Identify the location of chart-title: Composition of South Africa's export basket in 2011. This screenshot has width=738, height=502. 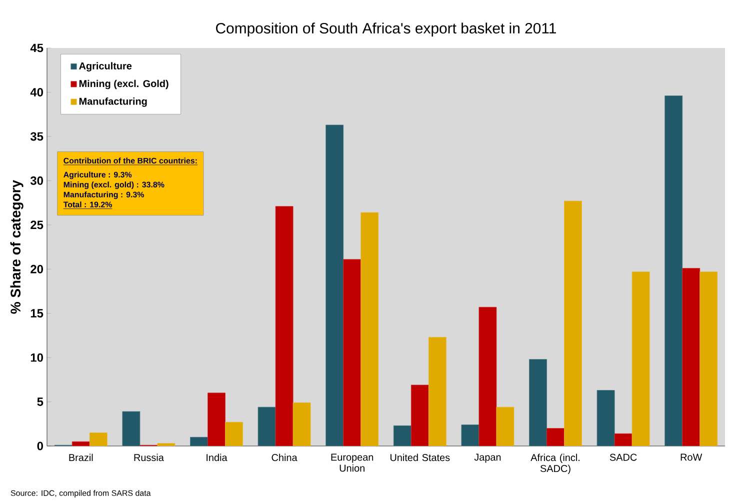
(386, 29).